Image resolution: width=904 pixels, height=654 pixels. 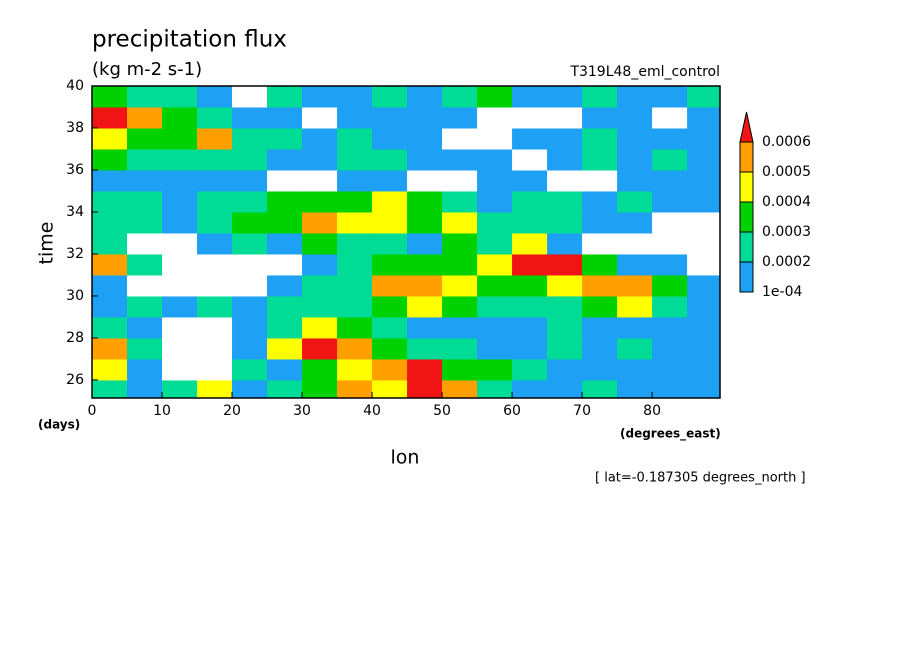 I want to click on y-units: (days), so click(x=59, y=425).